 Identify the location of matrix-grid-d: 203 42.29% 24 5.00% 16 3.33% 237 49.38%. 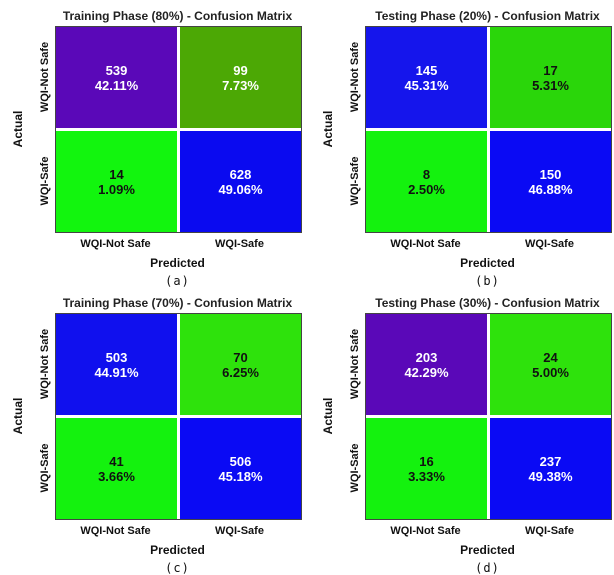
(488, 416).